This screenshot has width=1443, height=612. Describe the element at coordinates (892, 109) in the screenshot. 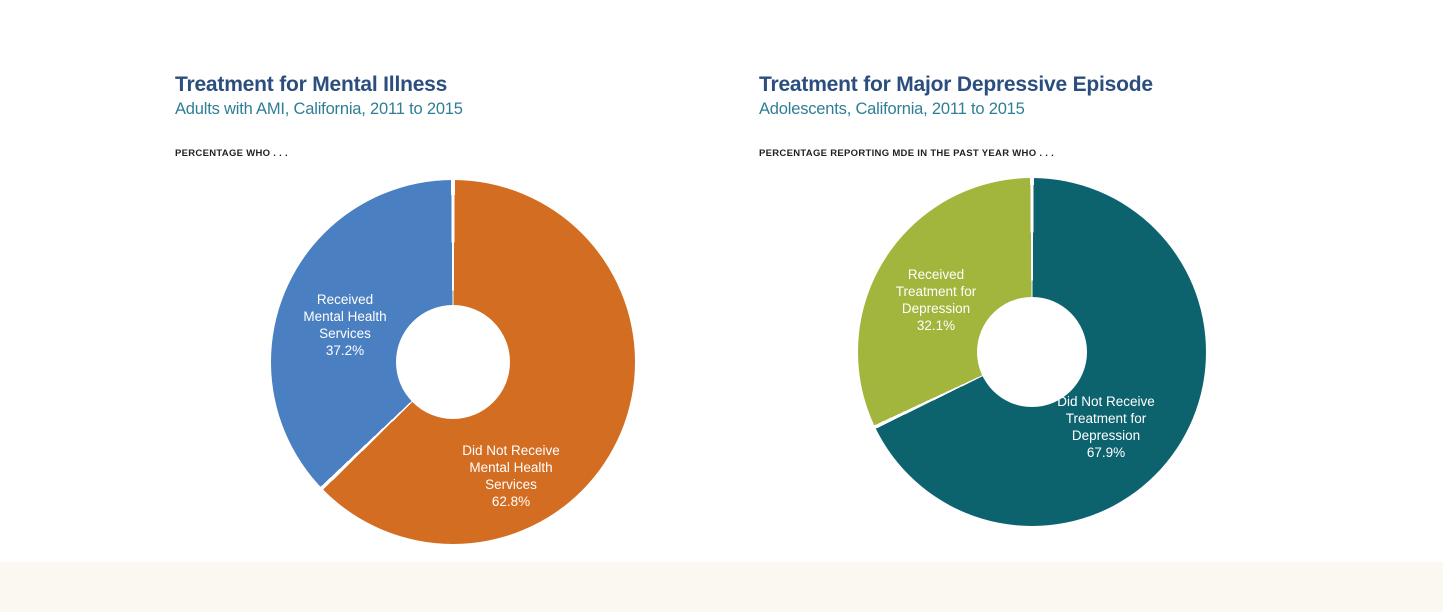

I see `chart-subtitle: Adolescents, California, 2011 to 2015` at that location.